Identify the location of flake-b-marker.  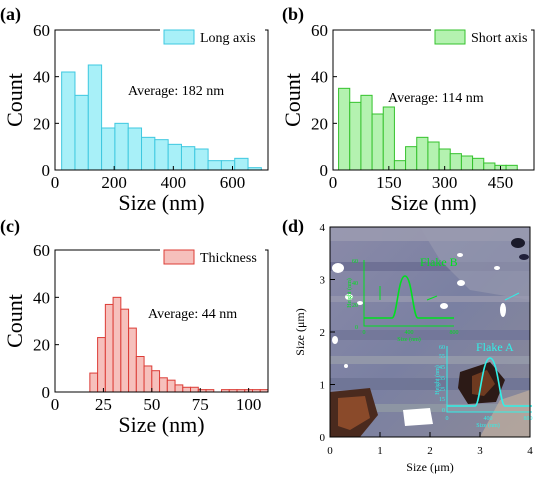
(432, 298).